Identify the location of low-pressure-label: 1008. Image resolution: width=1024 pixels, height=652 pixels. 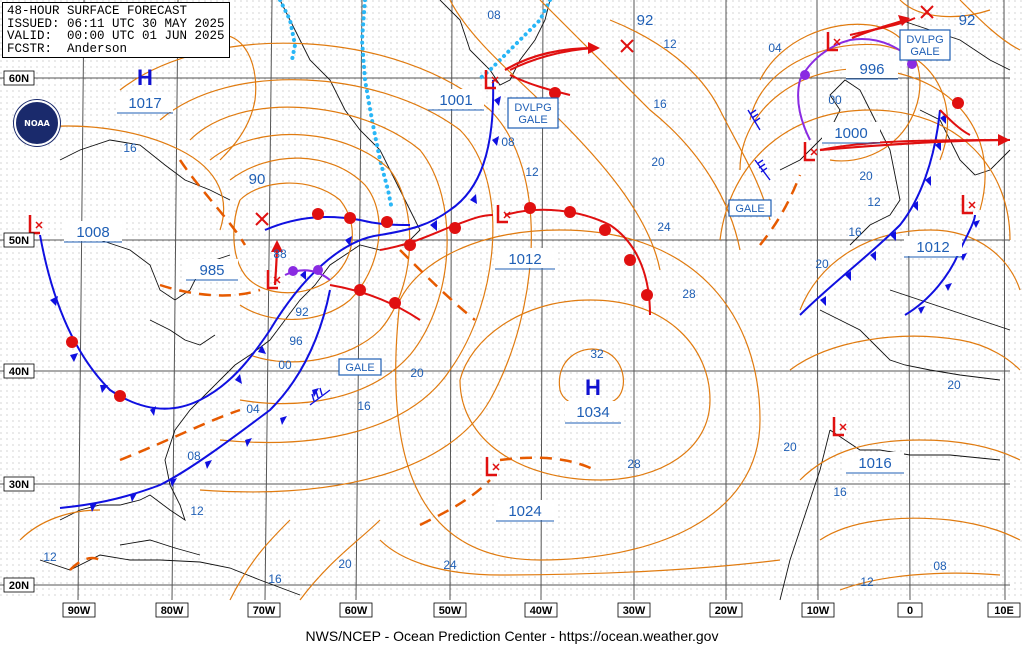
(92, 232).